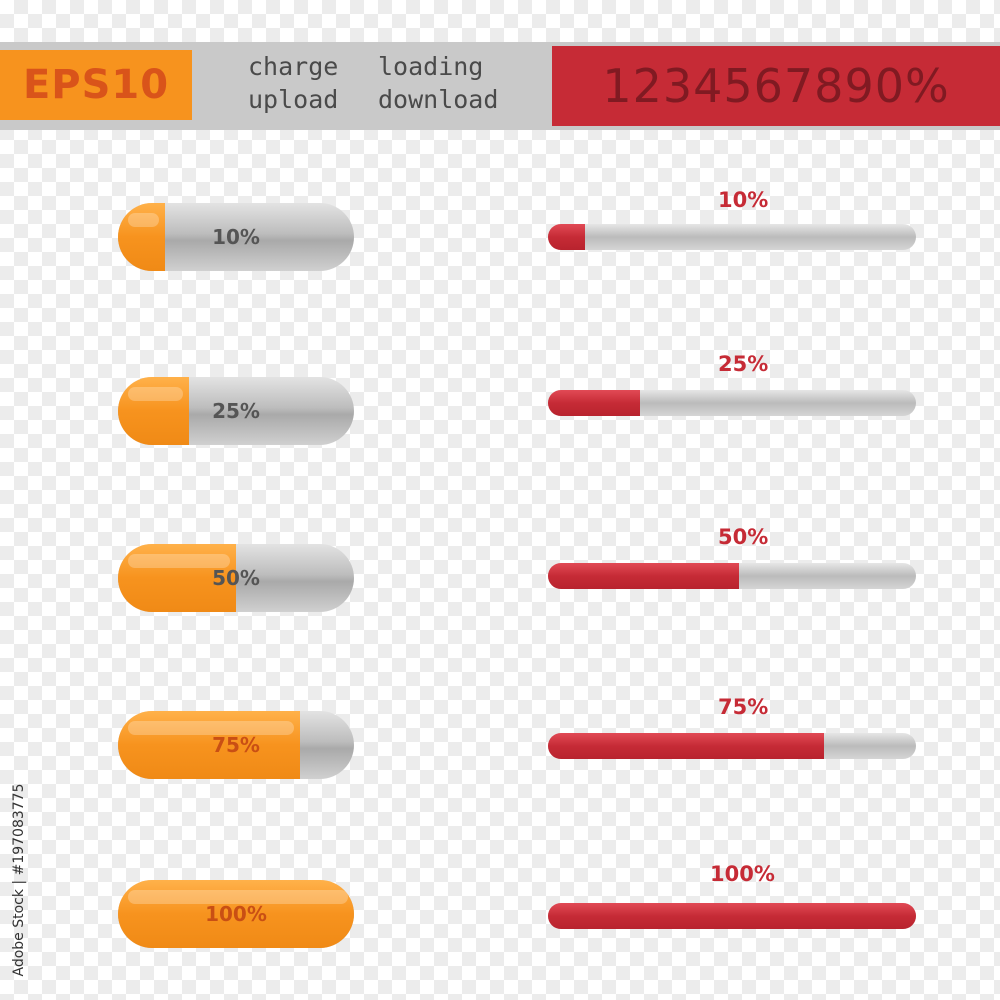 This screenshot has width=1000, height=1000. I want to click on keyword-list: charge loading upload download, so click(383, 83).